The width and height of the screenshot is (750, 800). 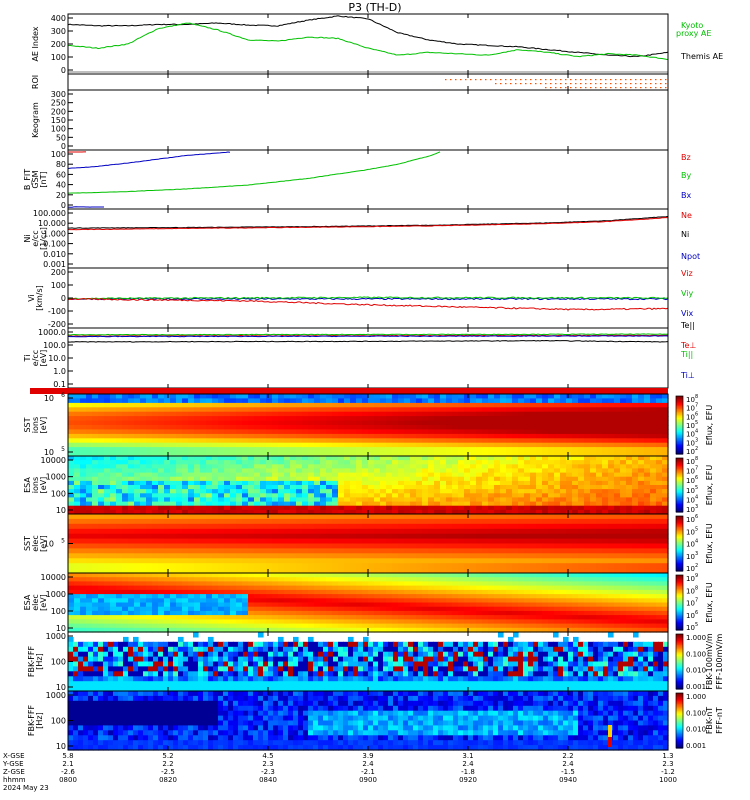 What do you see at coordinates (59, 371) in the screenshot?
I see `y-tick-label: 1.0` at bounding box center [59, 371].